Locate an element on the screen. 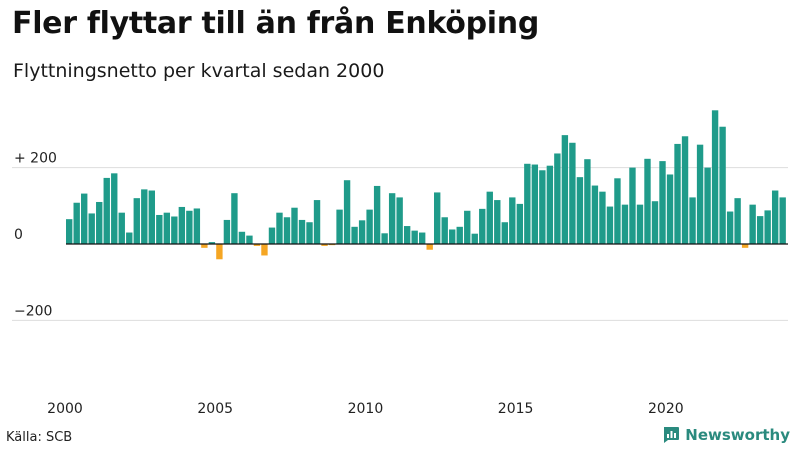 The width and height of the screenshot is (800, 450). x-tick-label: 2005 is located at coordinates (215, 409).